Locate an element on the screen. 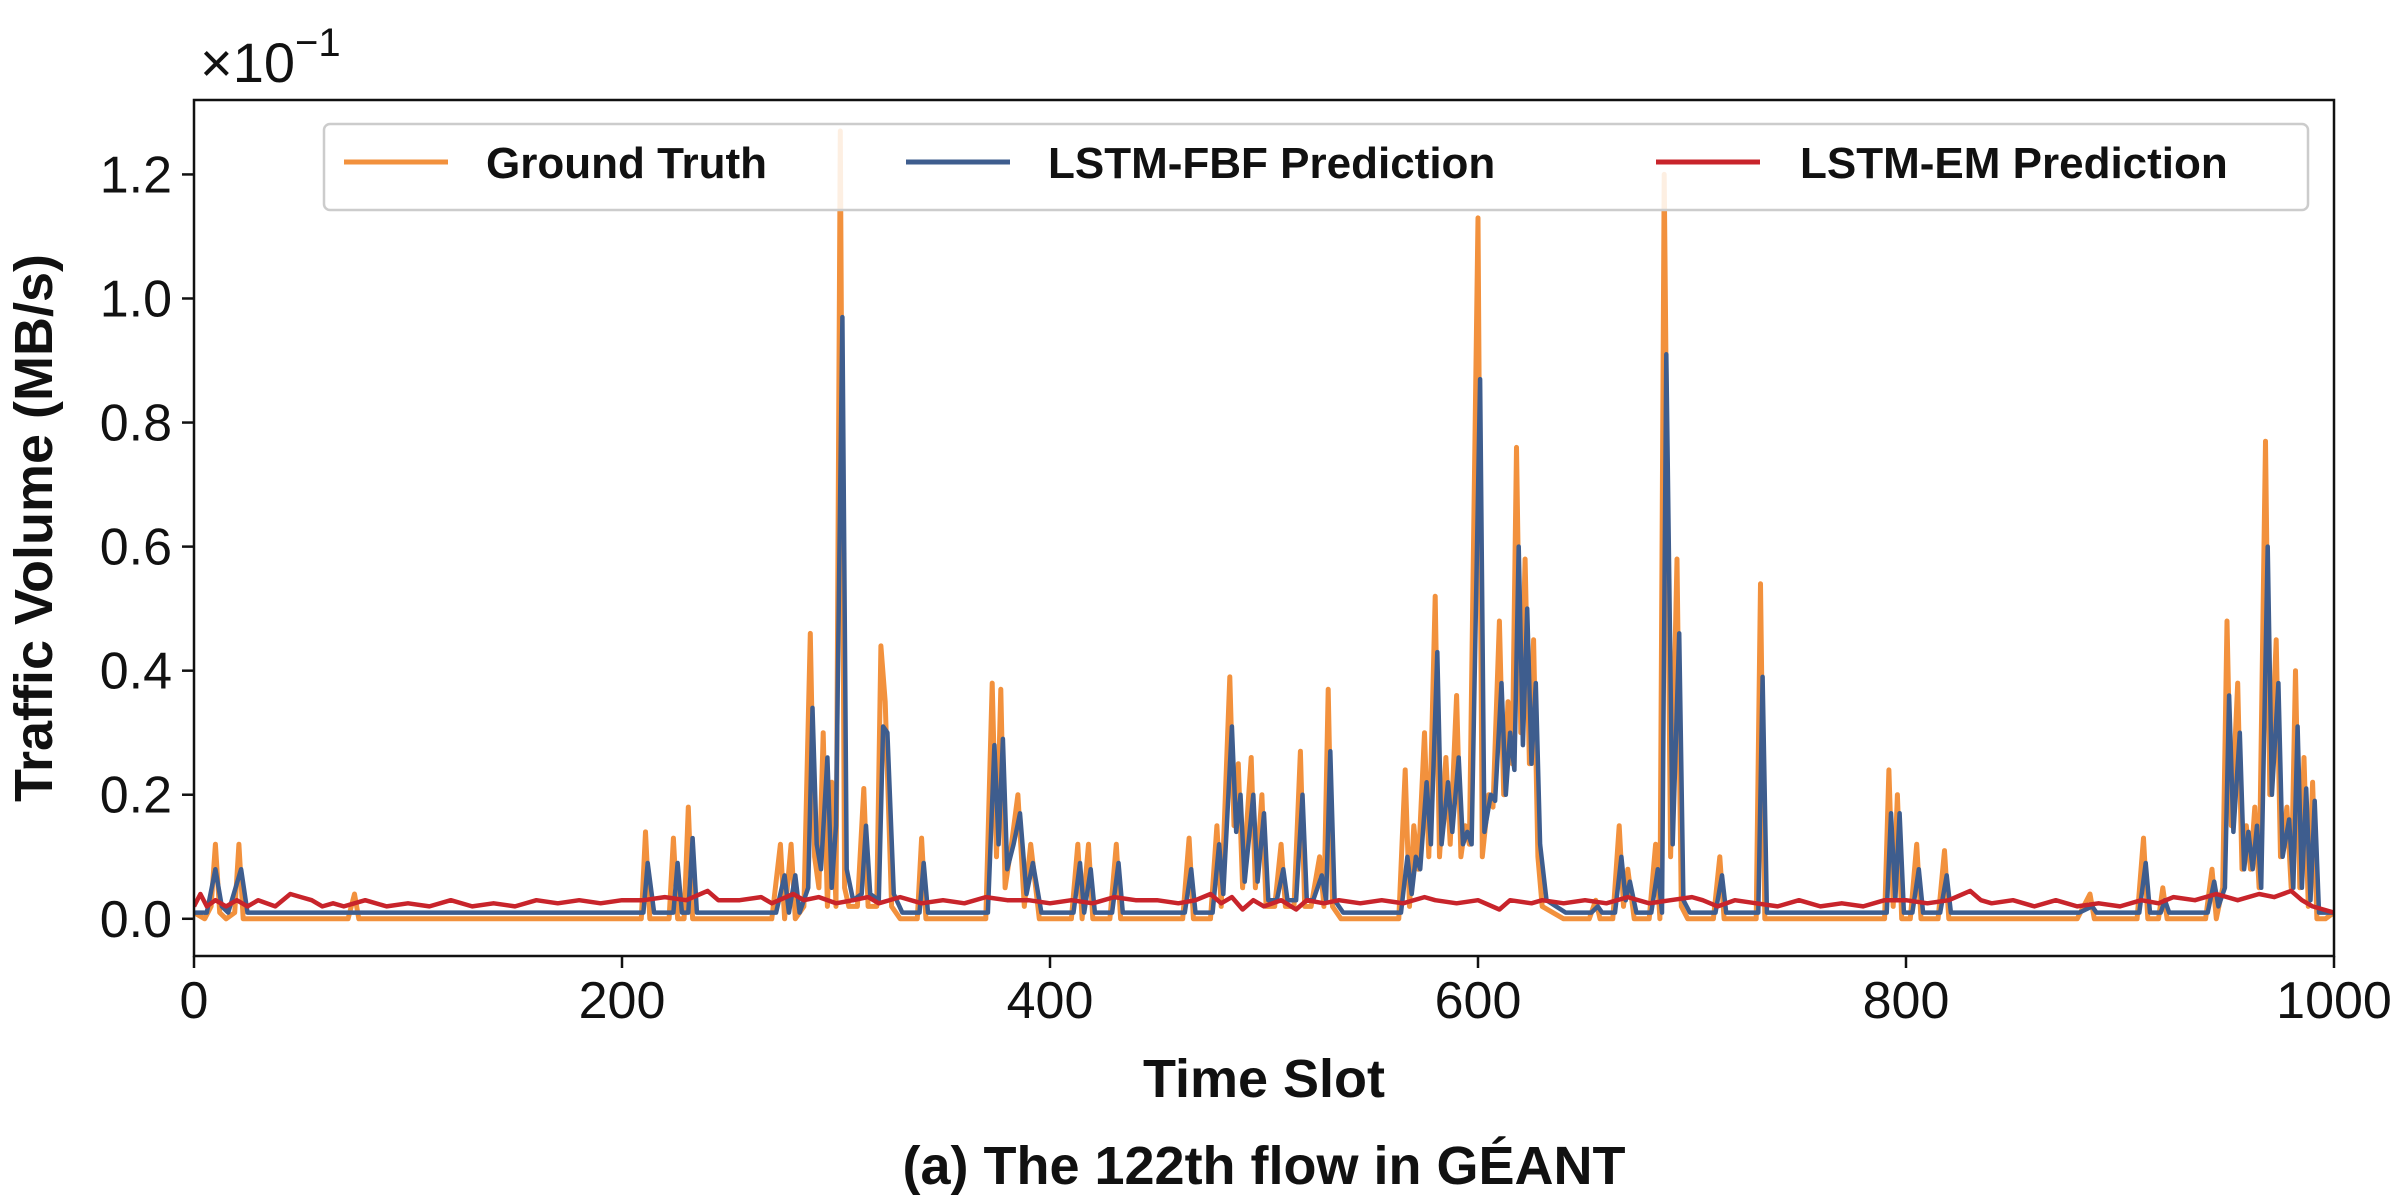 This screenshot has width=2400, height=1200. y-tick-label: 0.4 is located at coordinates (136, 672).